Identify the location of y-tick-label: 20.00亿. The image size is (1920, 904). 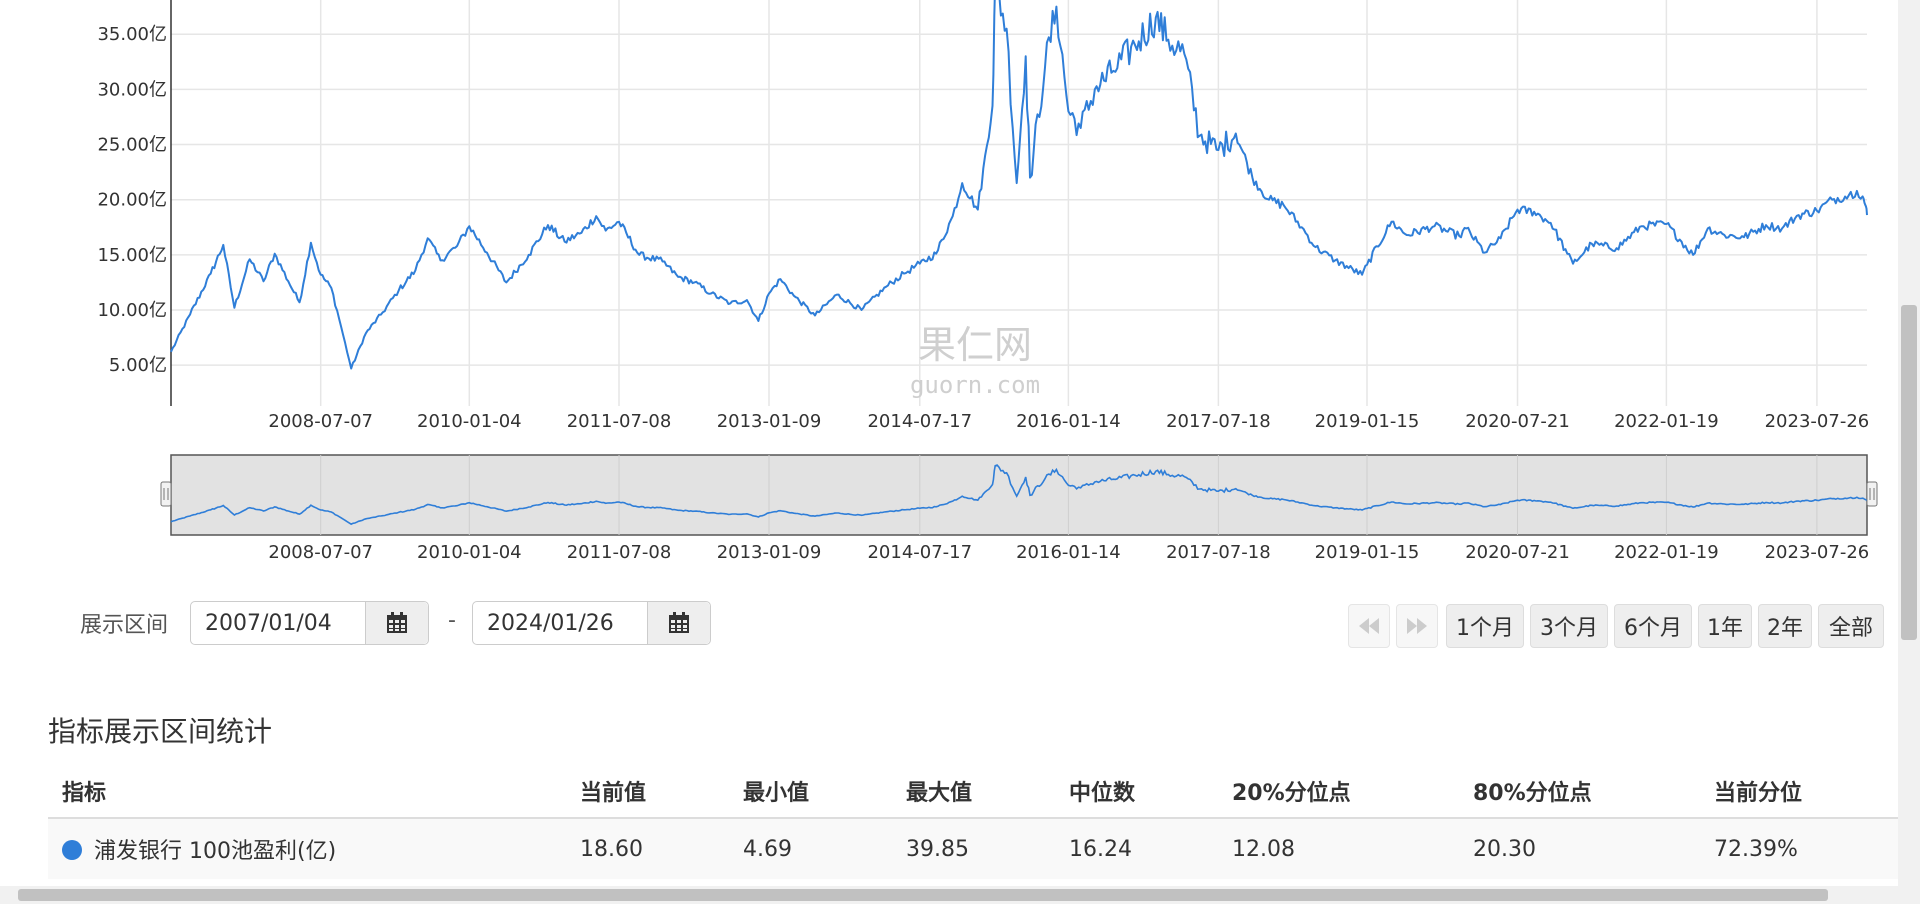
(132, 200).